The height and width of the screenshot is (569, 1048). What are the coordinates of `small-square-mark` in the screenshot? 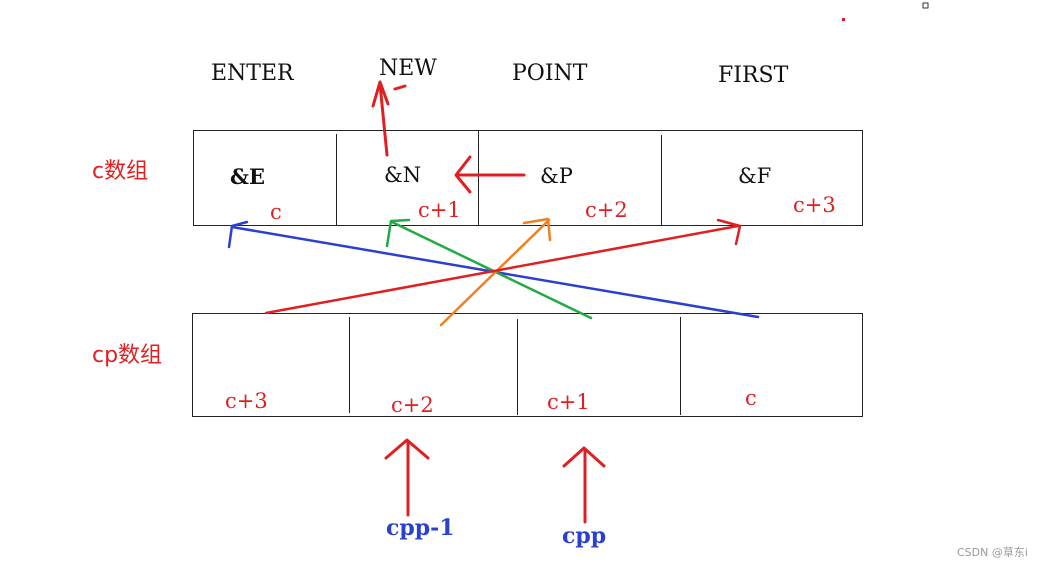 It's located at (925, 5).